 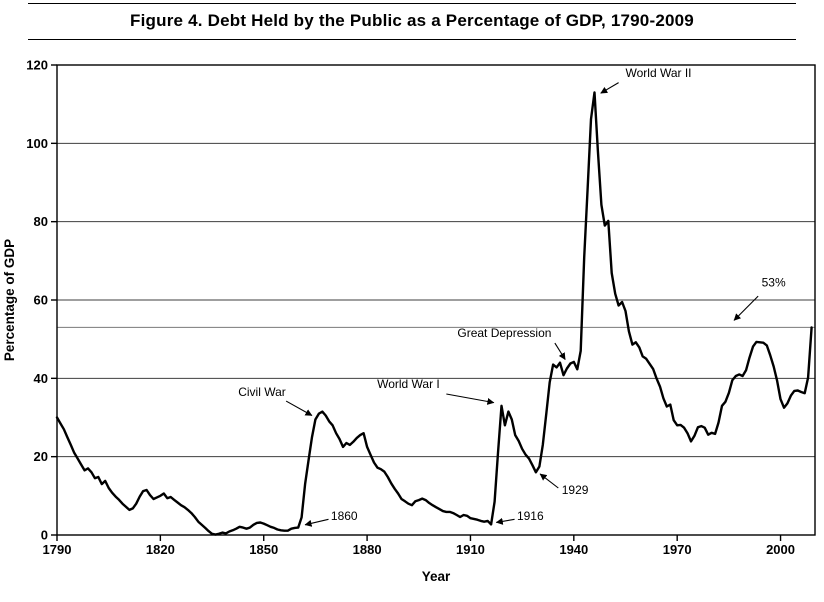 What do you see at coordinates (504, 333) in the screenshot?
I see `annotation-label: Great Depression` at bounding box center [504, 333].